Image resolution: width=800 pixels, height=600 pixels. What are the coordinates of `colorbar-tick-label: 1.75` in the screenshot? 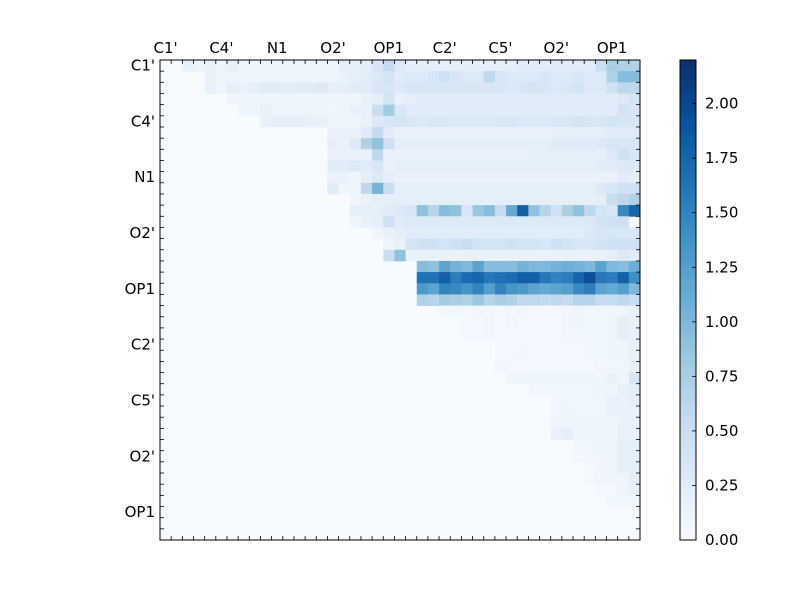 It's located at (721, 158).